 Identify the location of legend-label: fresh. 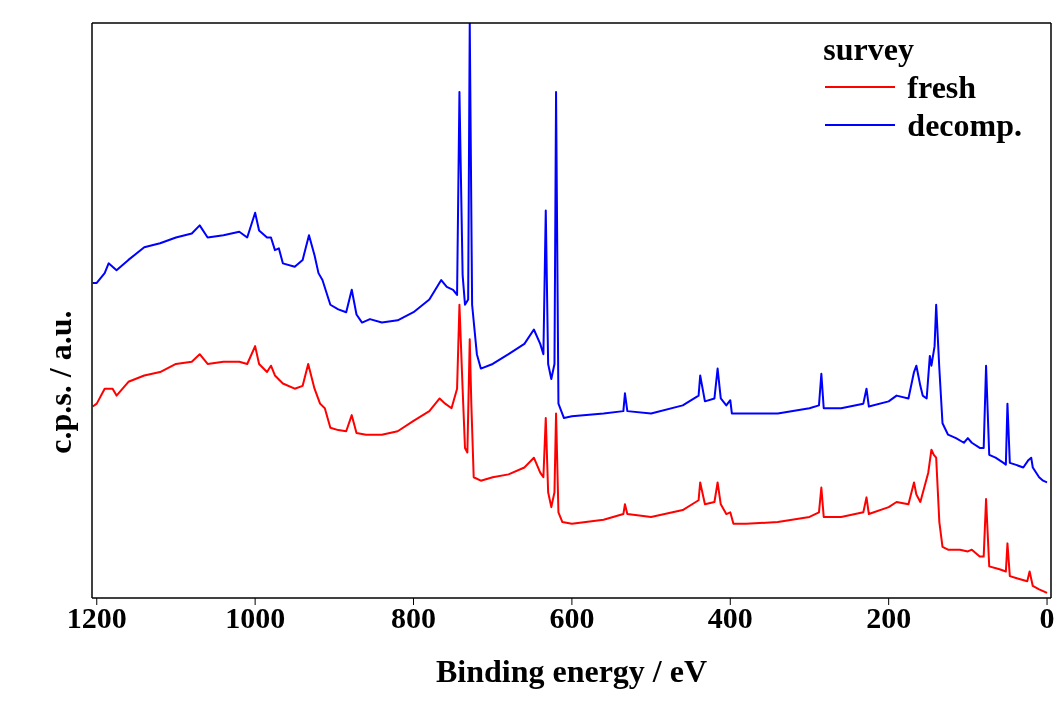
(942, 87).